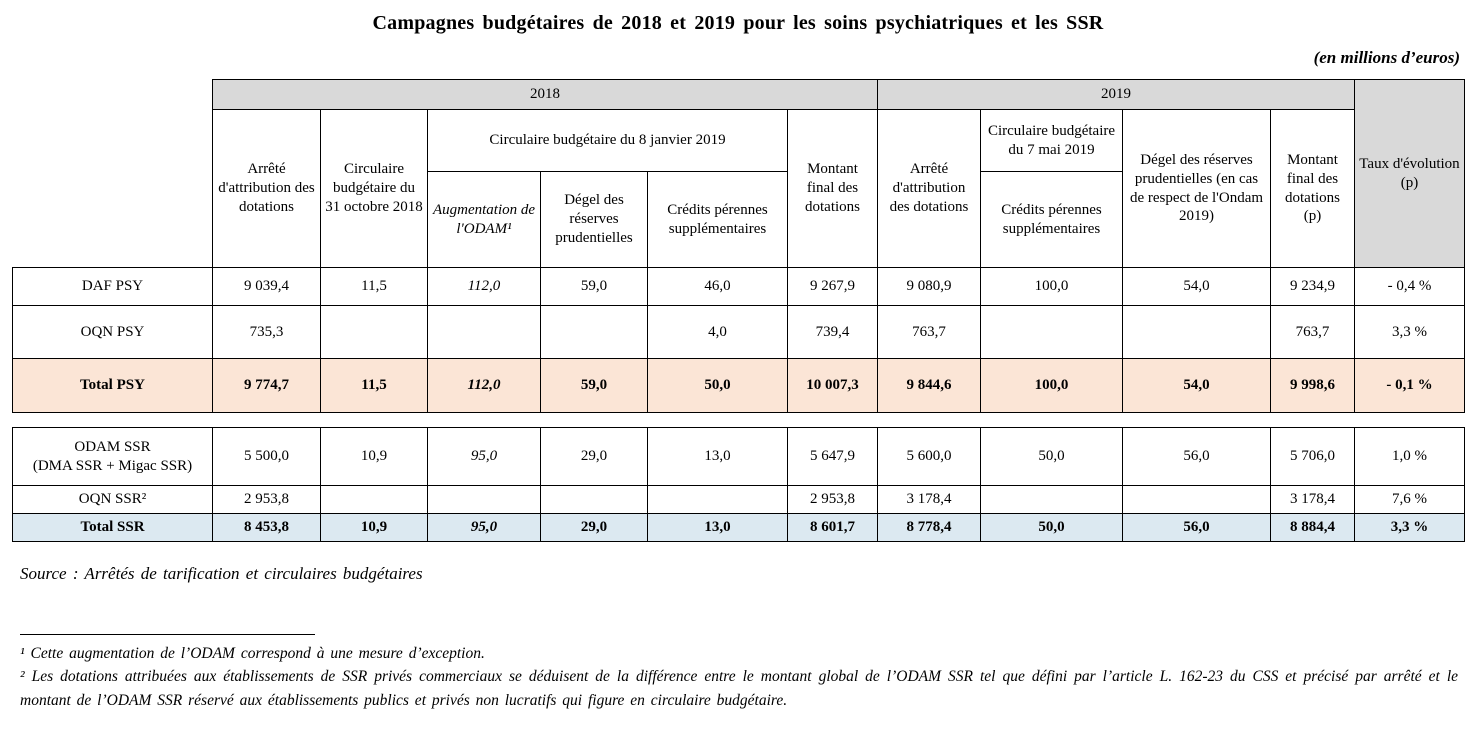 The width and height of the screenshot is (1480, 736). What do you see at coordinates (266, 332) in the screenshot?
I see `cell-value: 735,3` at bounding box center [266, 332].